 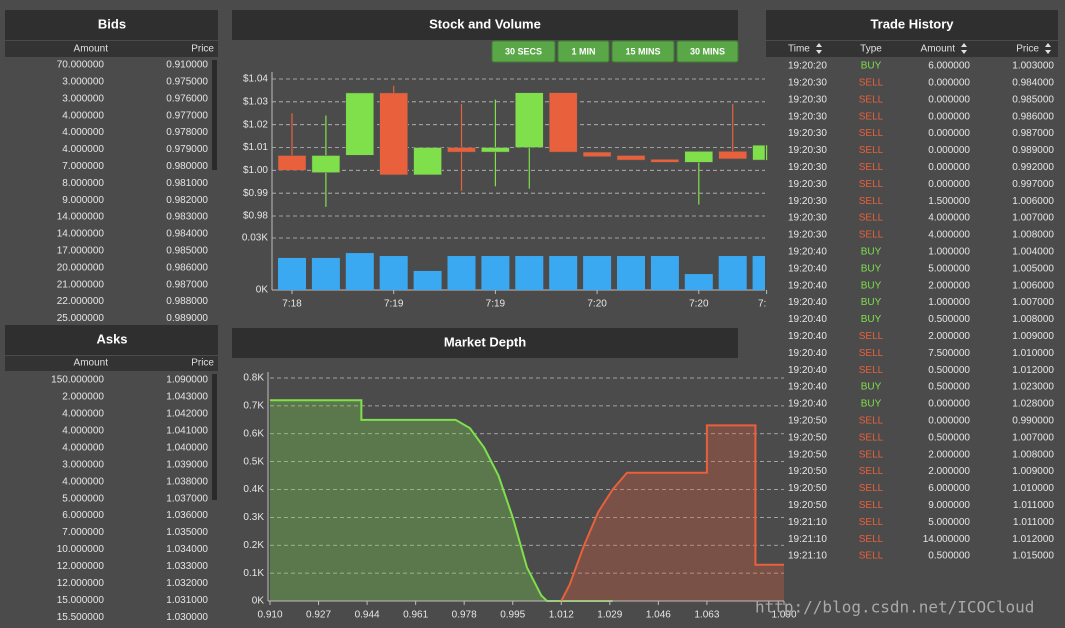 I want to click on price-cell: 1.033000, so click(x=187, y=566).